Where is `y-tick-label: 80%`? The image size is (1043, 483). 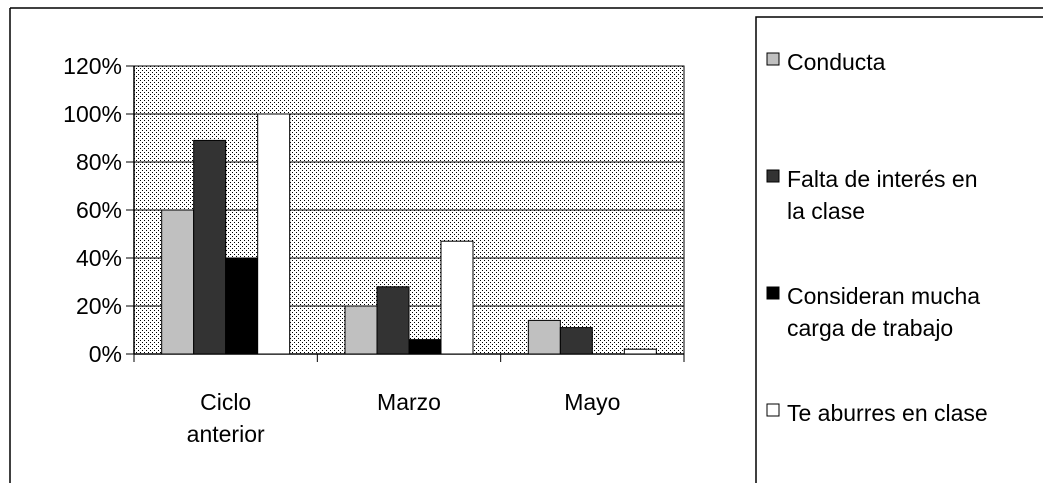 y-tick-label: 80% is located at coordinates (99, 162).